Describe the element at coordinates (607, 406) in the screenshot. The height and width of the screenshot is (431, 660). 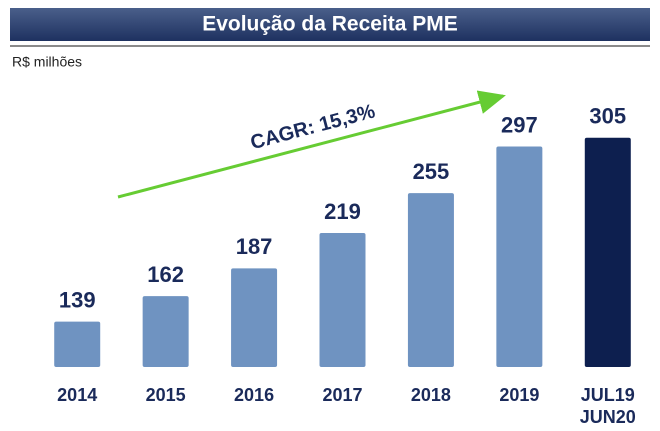
I see `x-tick-label: JUL19 JUN20` at that location.